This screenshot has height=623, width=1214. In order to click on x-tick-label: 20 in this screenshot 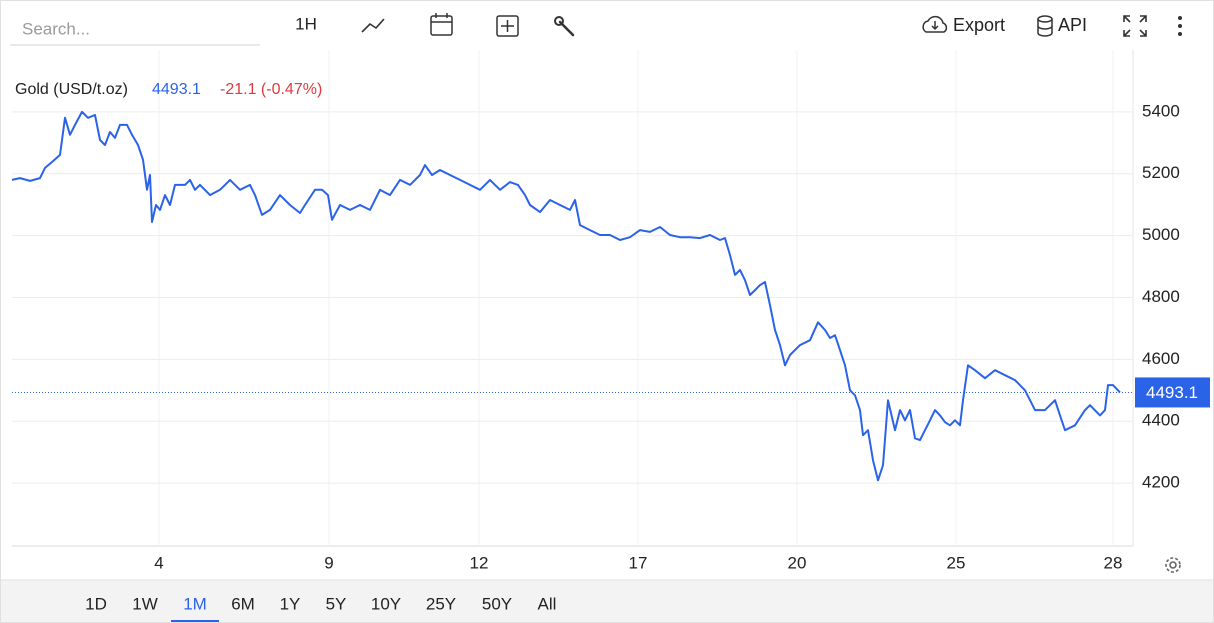, I will do `click(797, 562)`.